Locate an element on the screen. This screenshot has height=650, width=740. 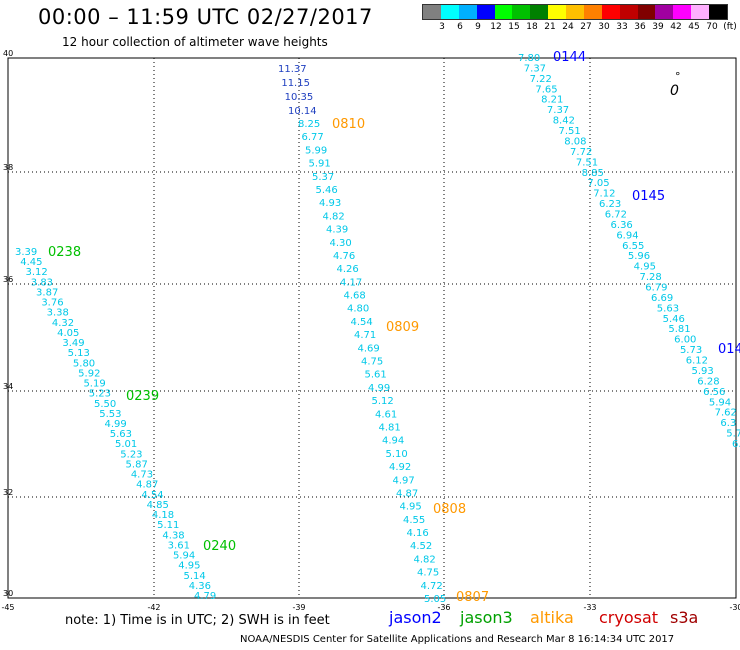
scale-label: 15 is located at coordinates (514, 27).